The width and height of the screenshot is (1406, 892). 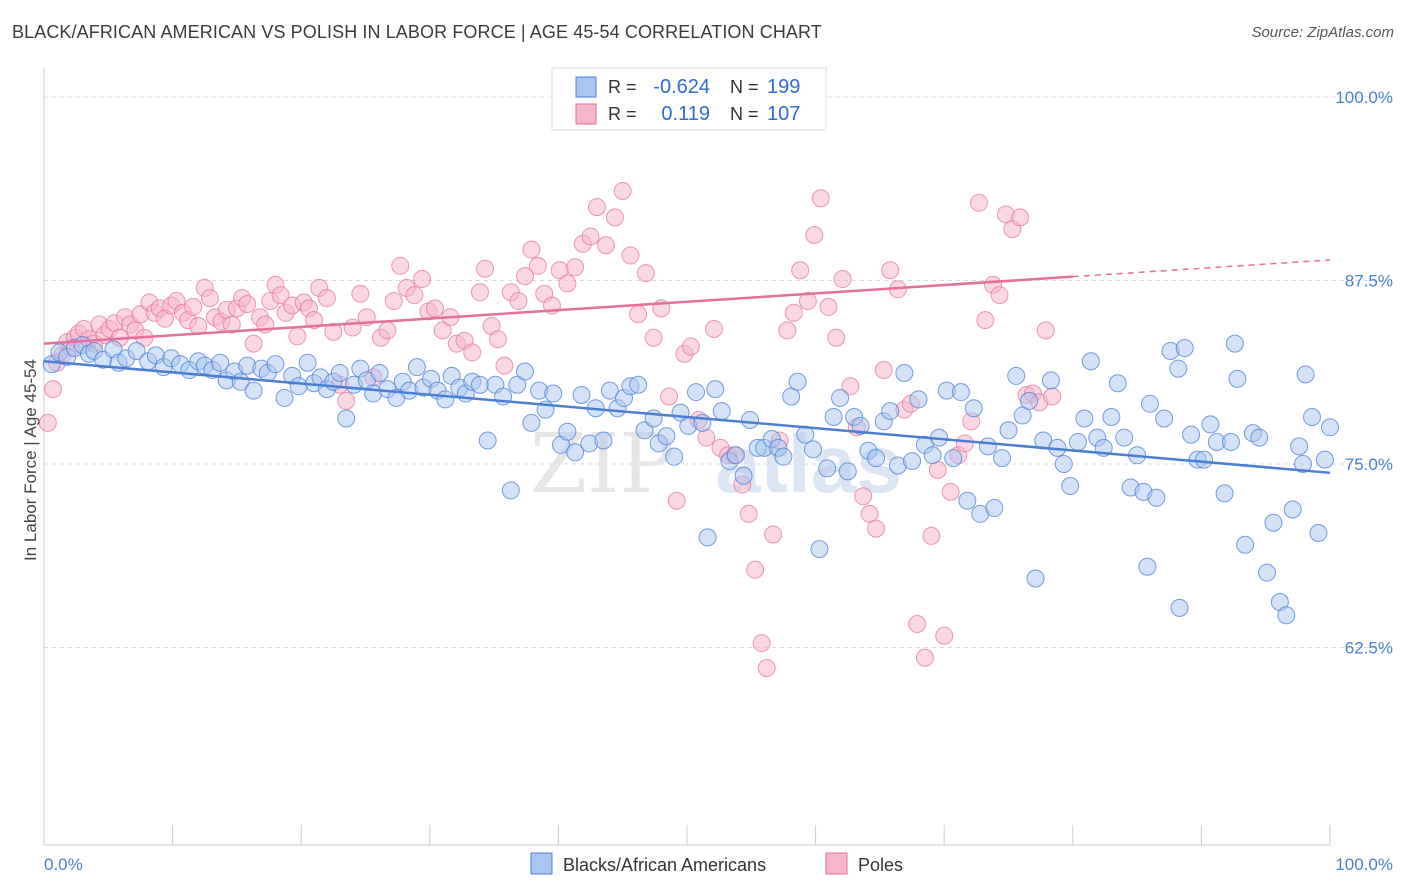 What do you see at coordinates (681, 87) in the screenshot?
I see `legend-r-value-1: -0.624` at bounding box center [681, 87].